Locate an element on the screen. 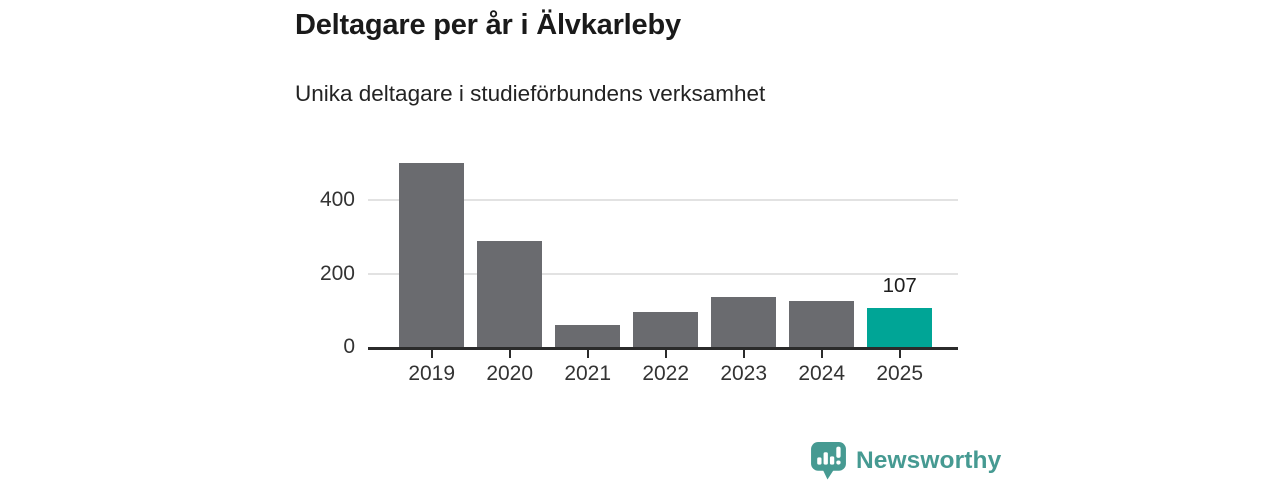 The height and width of the screenshot is (480, 1280). y-axis-label-0: 0 is located at coordinates (349, 346).